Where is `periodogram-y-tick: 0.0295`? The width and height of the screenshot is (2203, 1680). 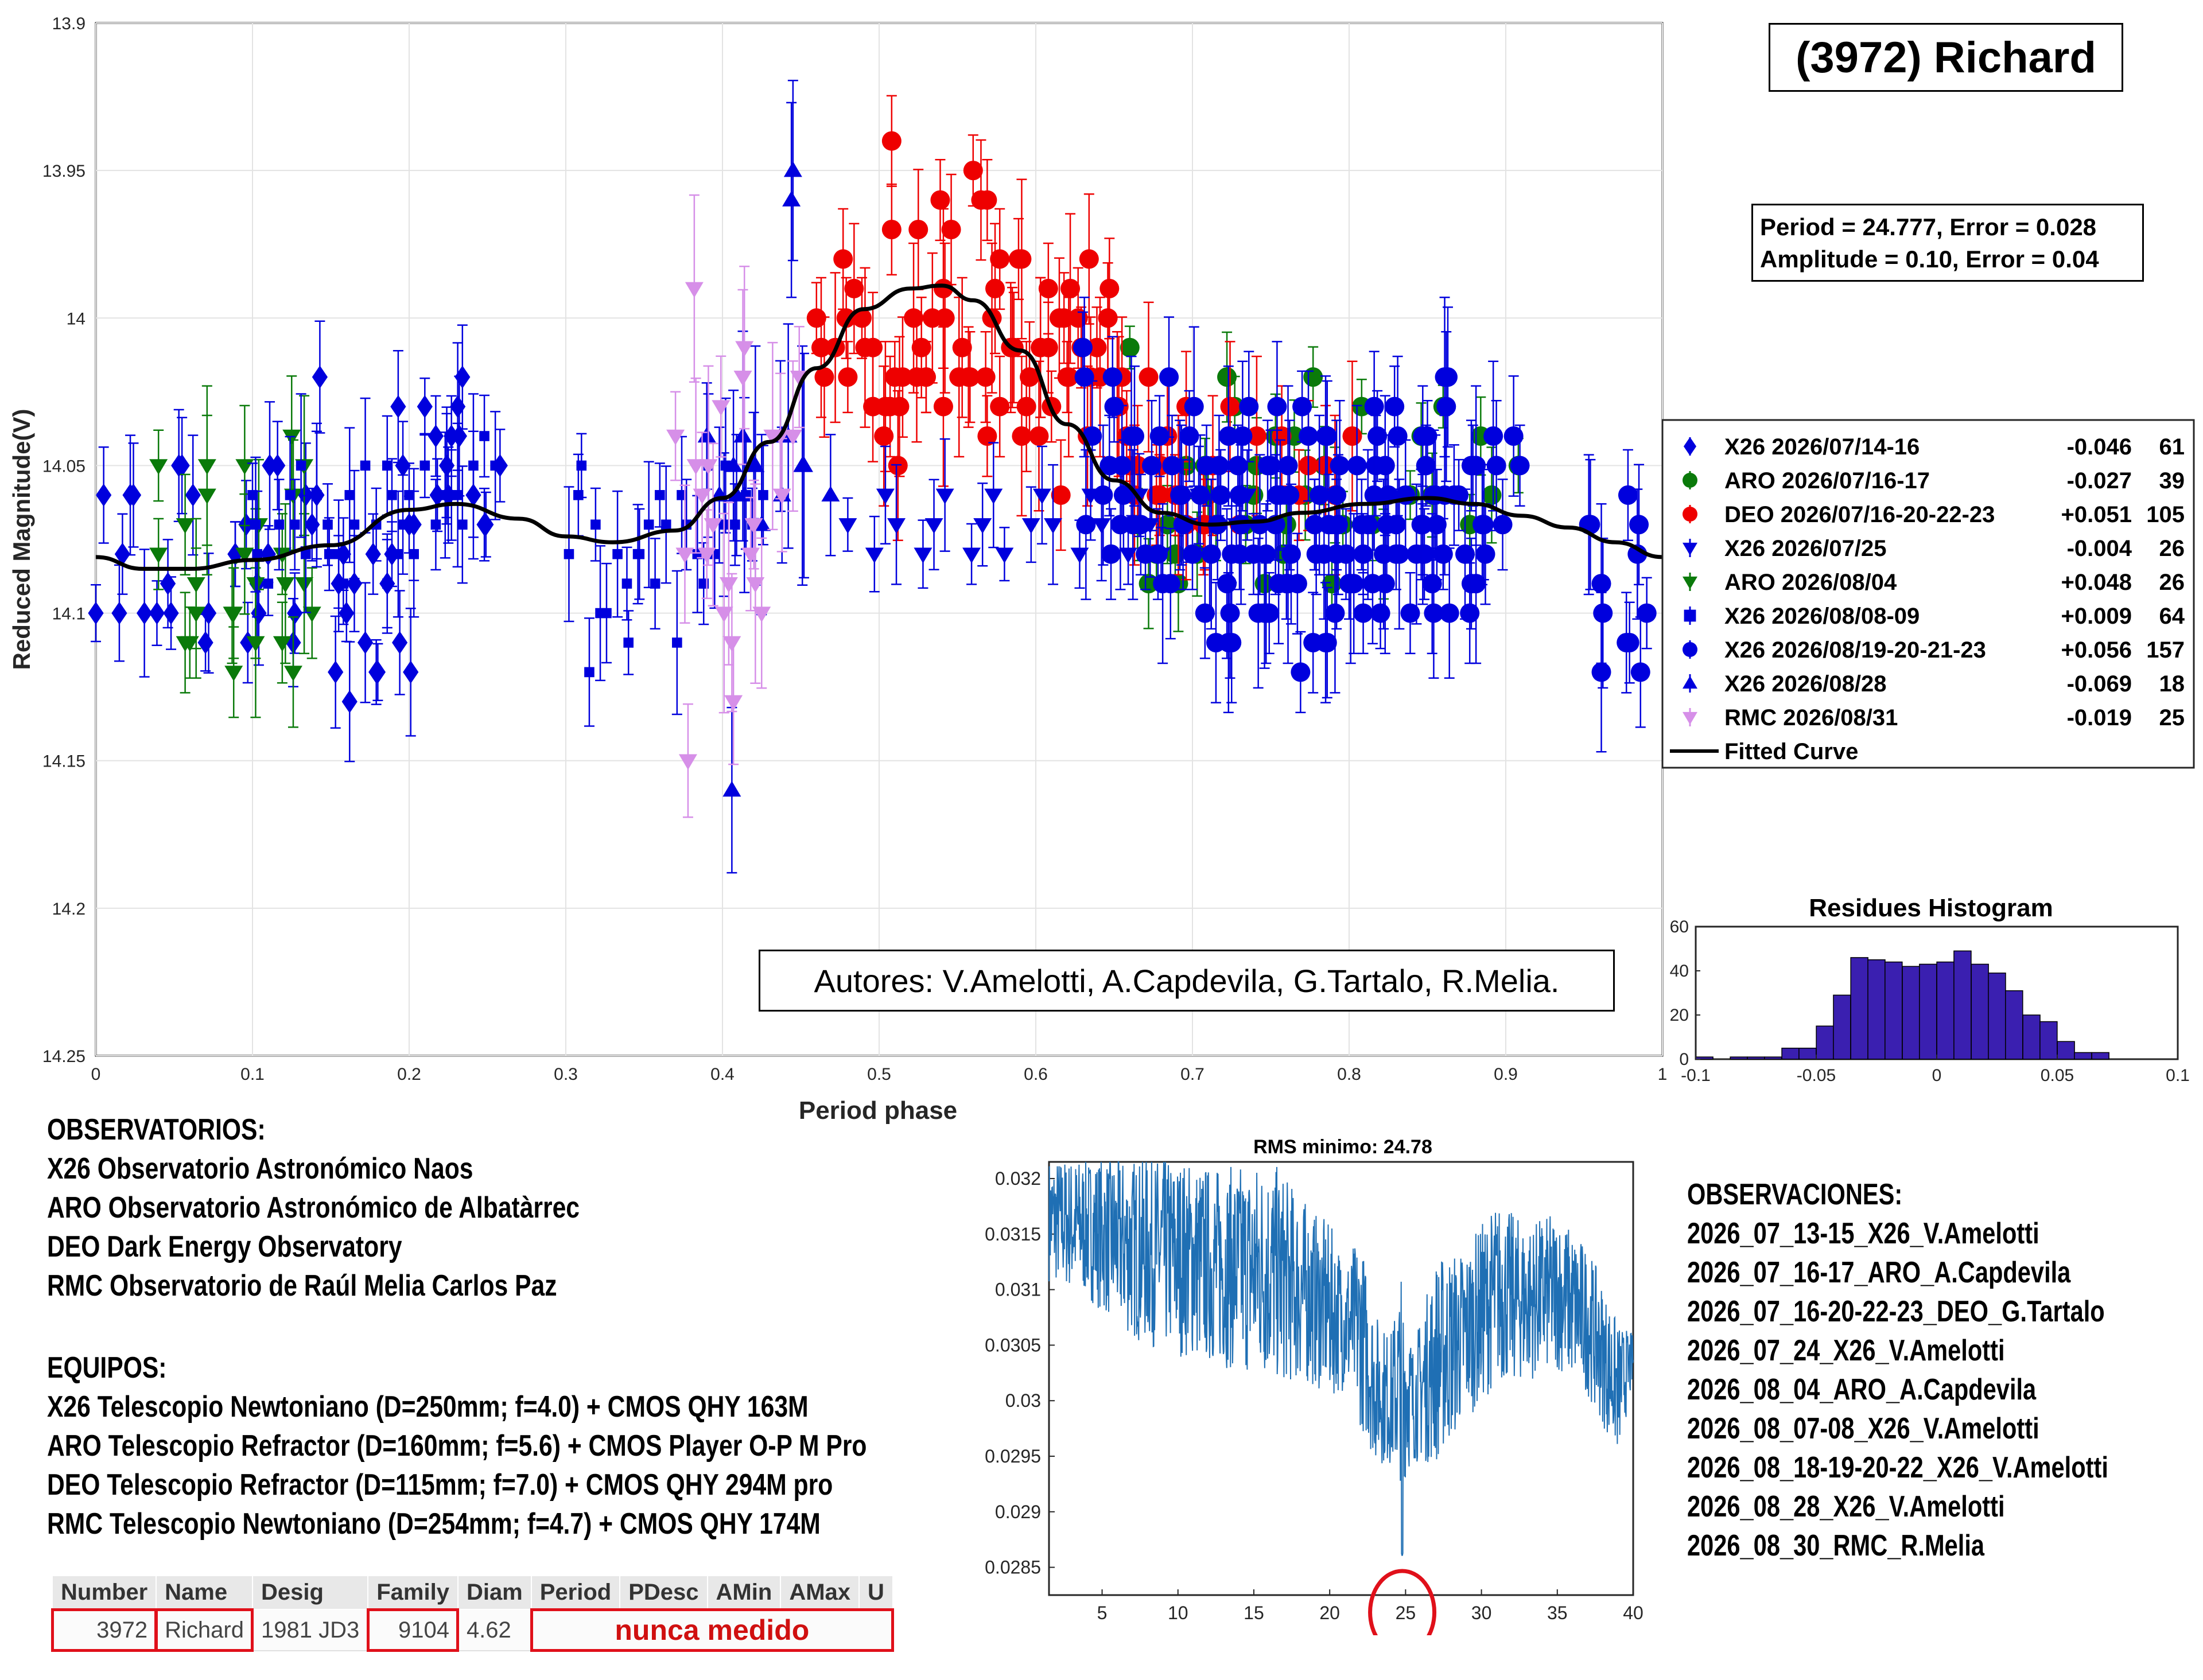
periodogram-y-tick: 0.0295 is located at coordinates (1013, 1456).